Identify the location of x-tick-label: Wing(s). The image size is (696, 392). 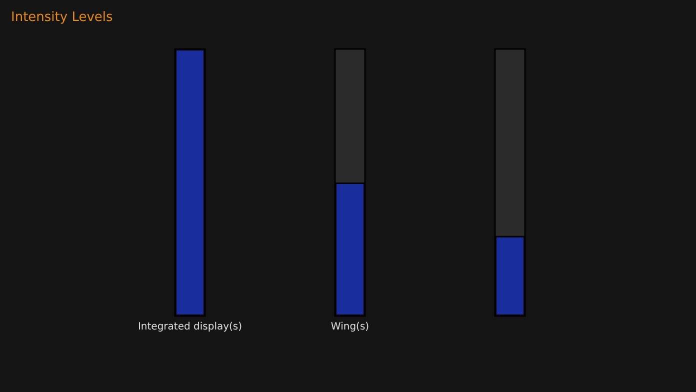
(350, 327).